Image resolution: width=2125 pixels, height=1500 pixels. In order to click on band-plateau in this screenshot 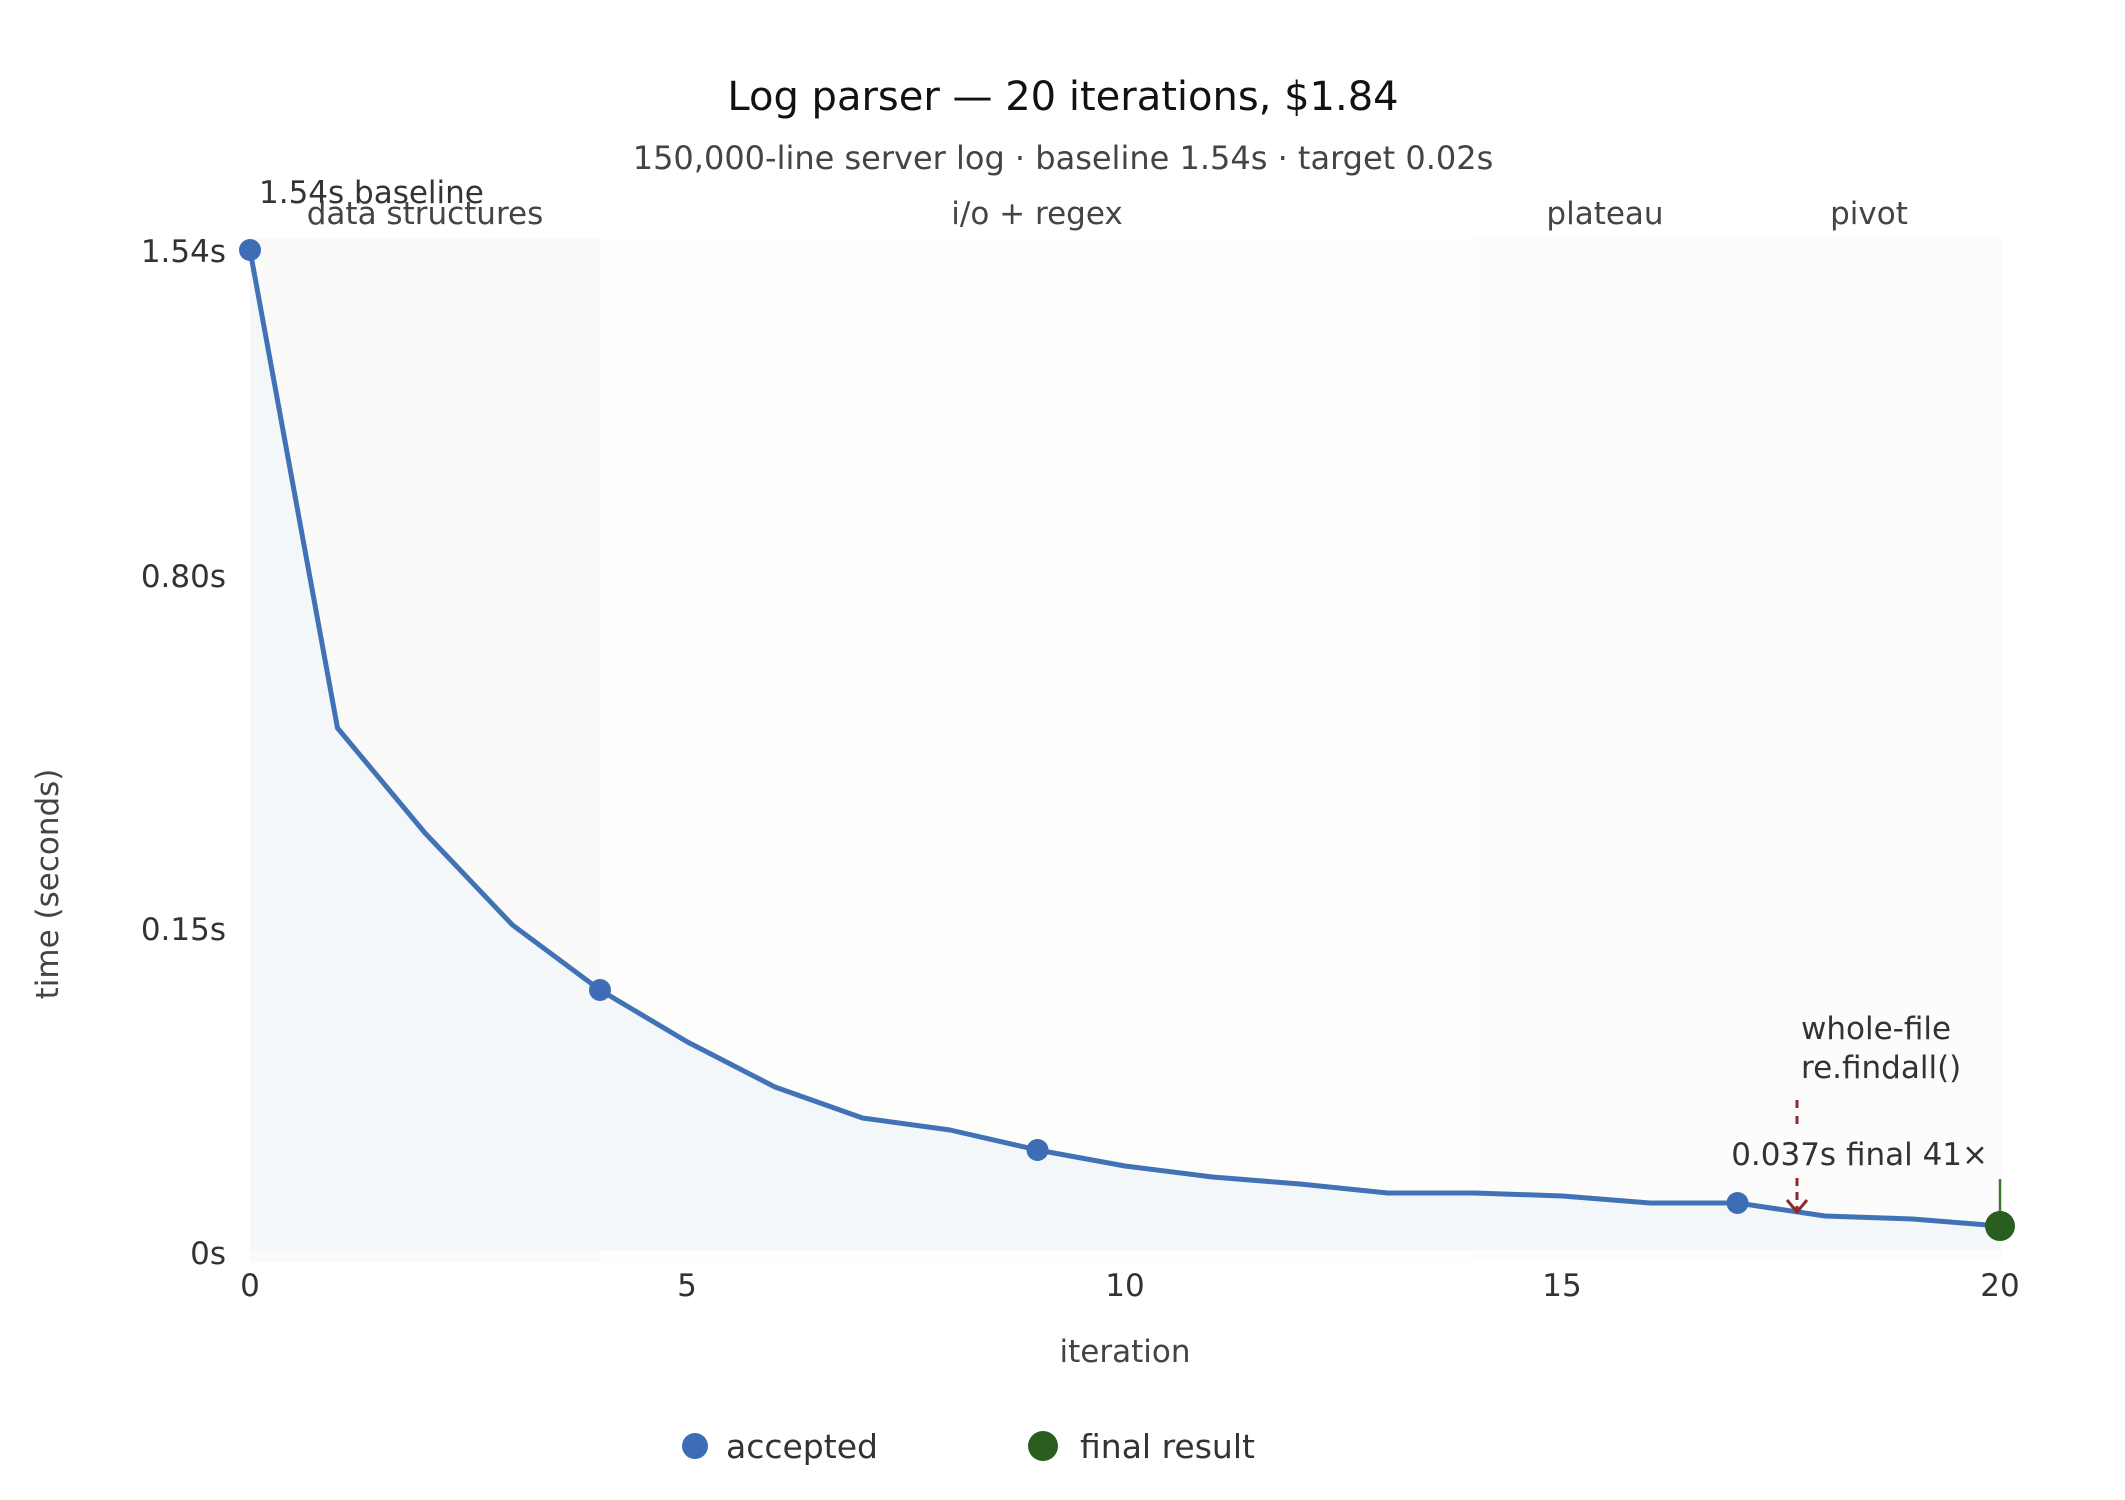, I will do `click(1606, 750)`.